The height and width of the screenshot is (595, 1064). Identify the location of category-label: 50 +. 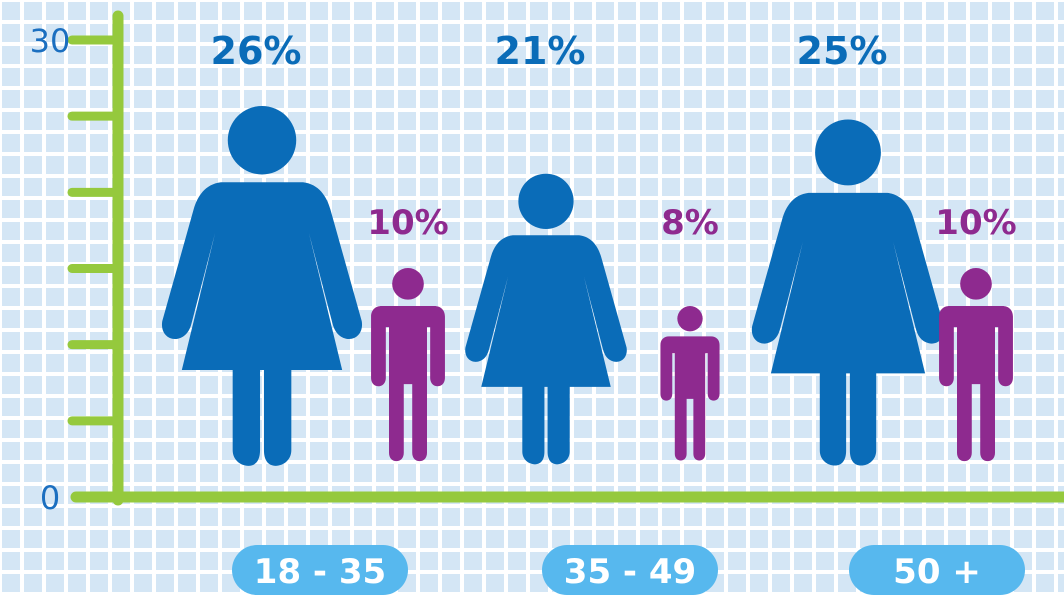
(937, 572).